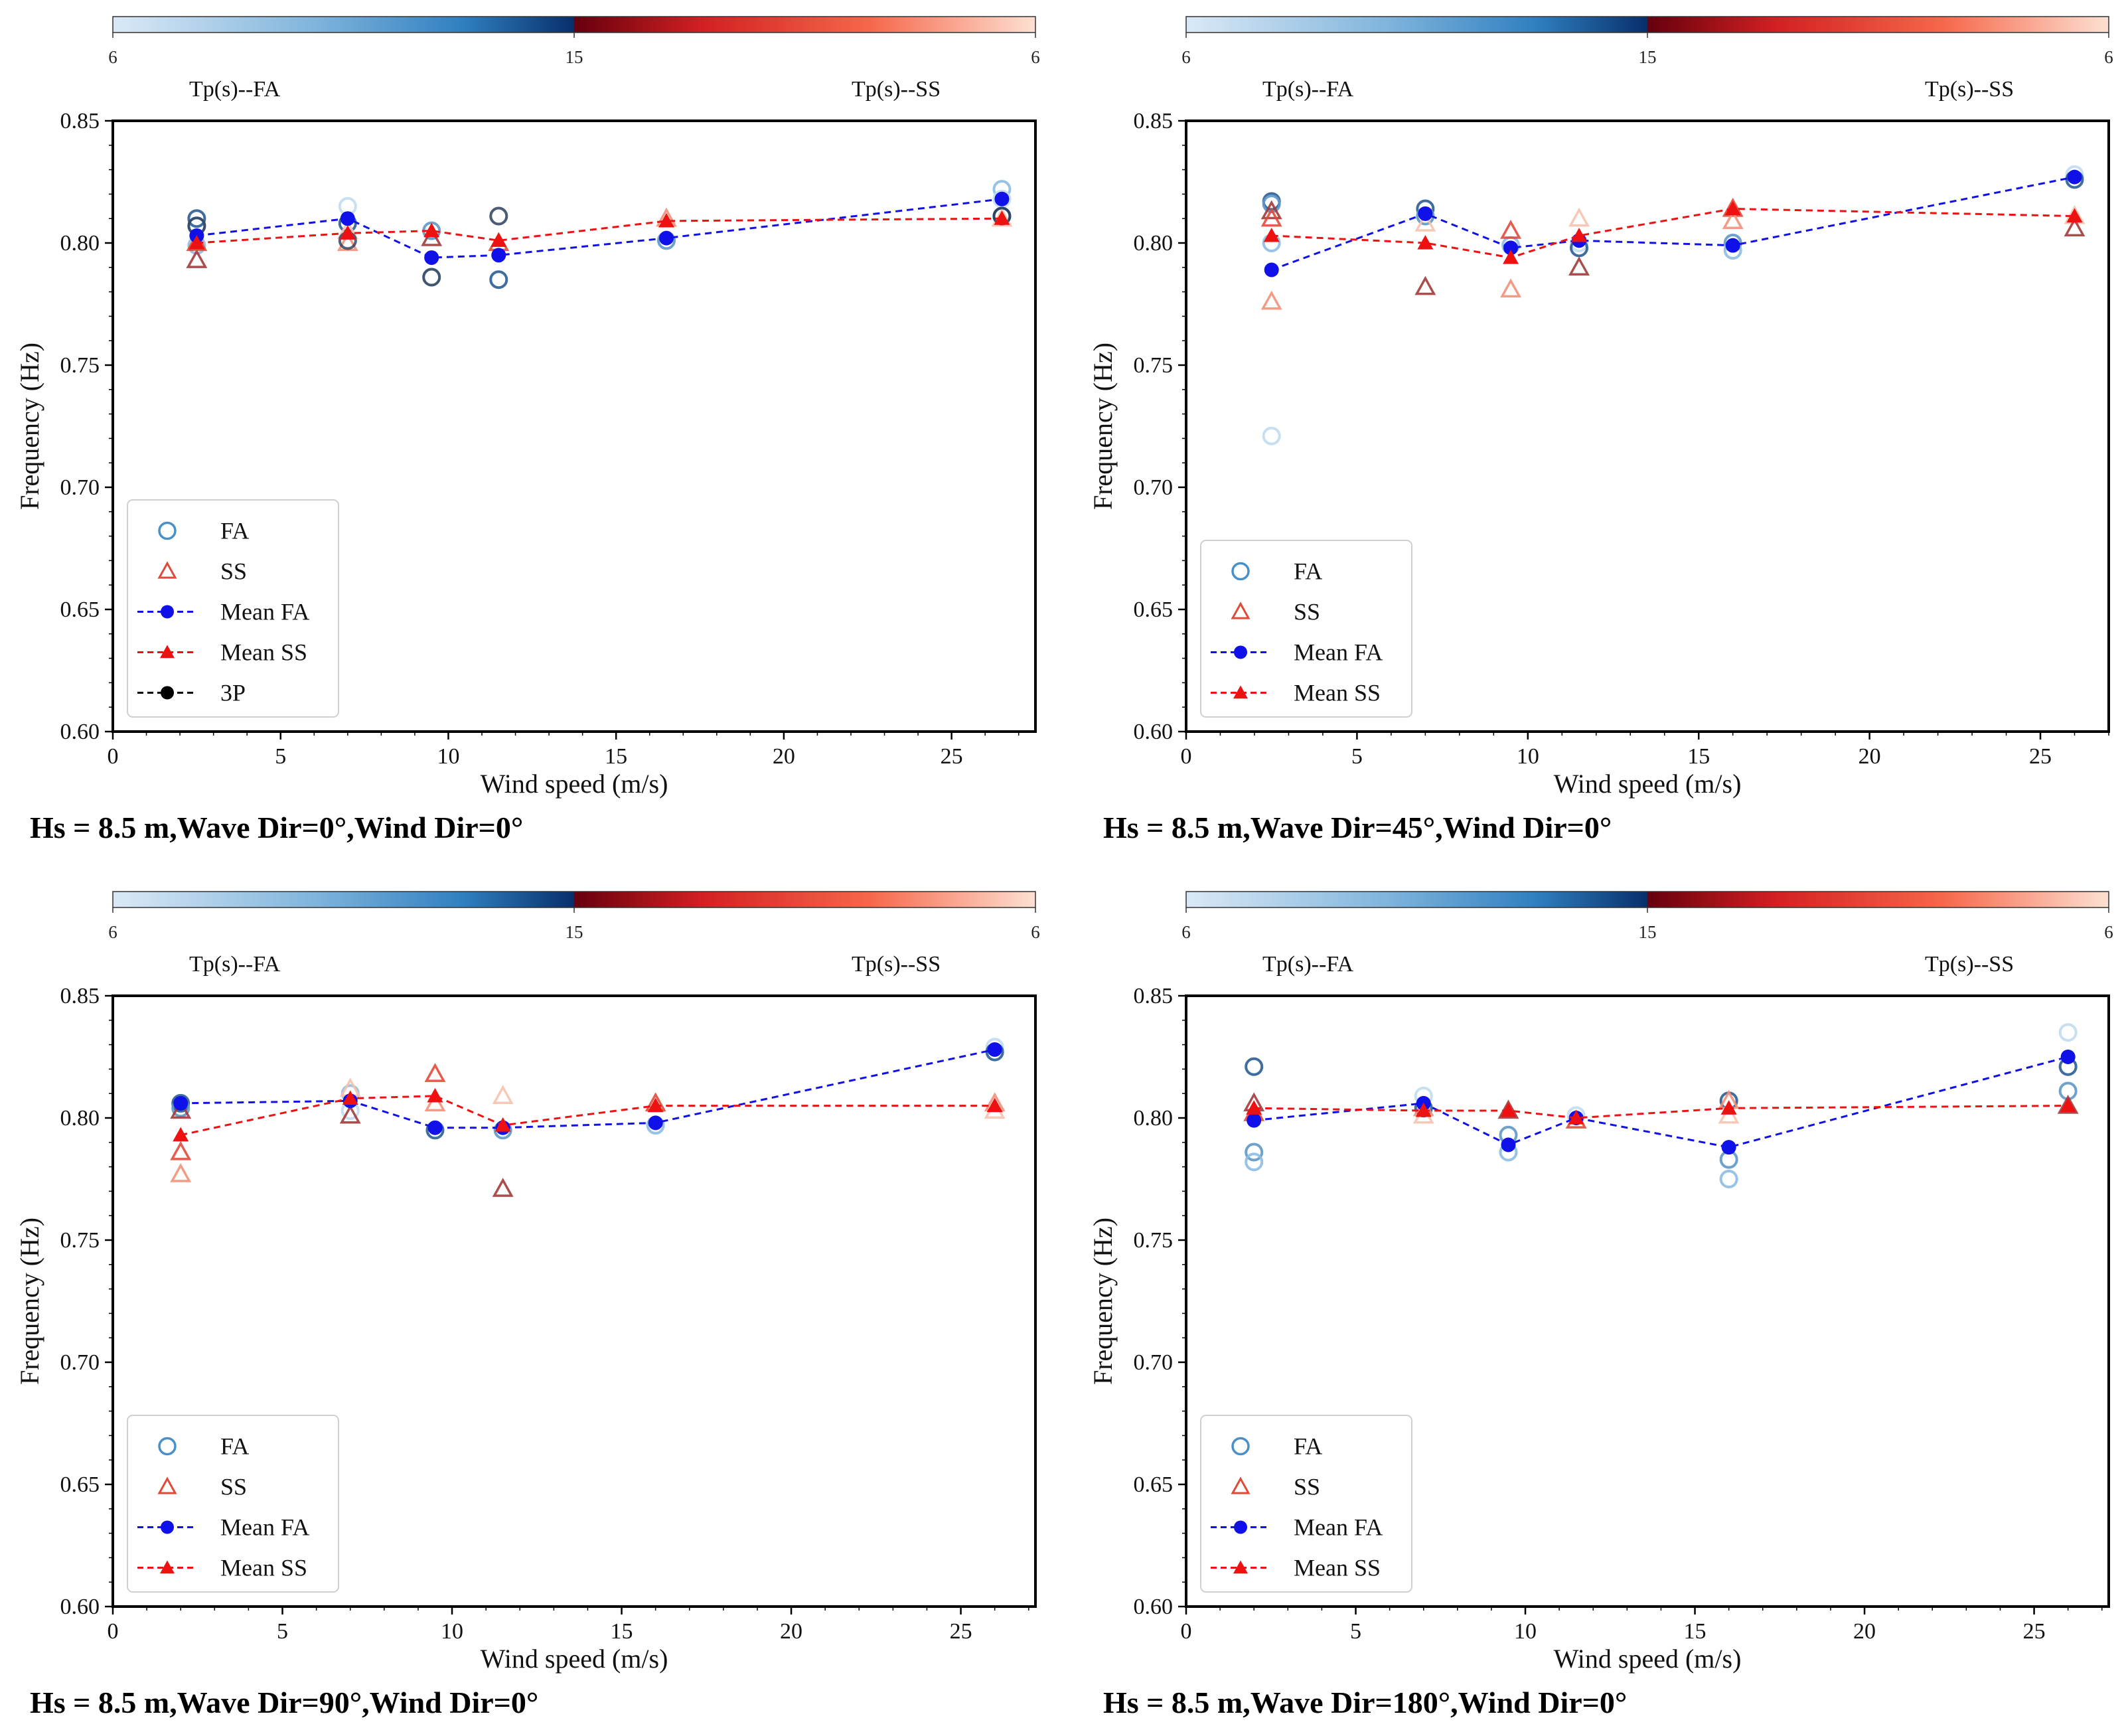  Describe the element at coordinates (1365, 1702) in the screenshot. I see `chart-caption: Hs = 8.5 m,Wave Dir=180°,Wind Dir=0°` at that location.